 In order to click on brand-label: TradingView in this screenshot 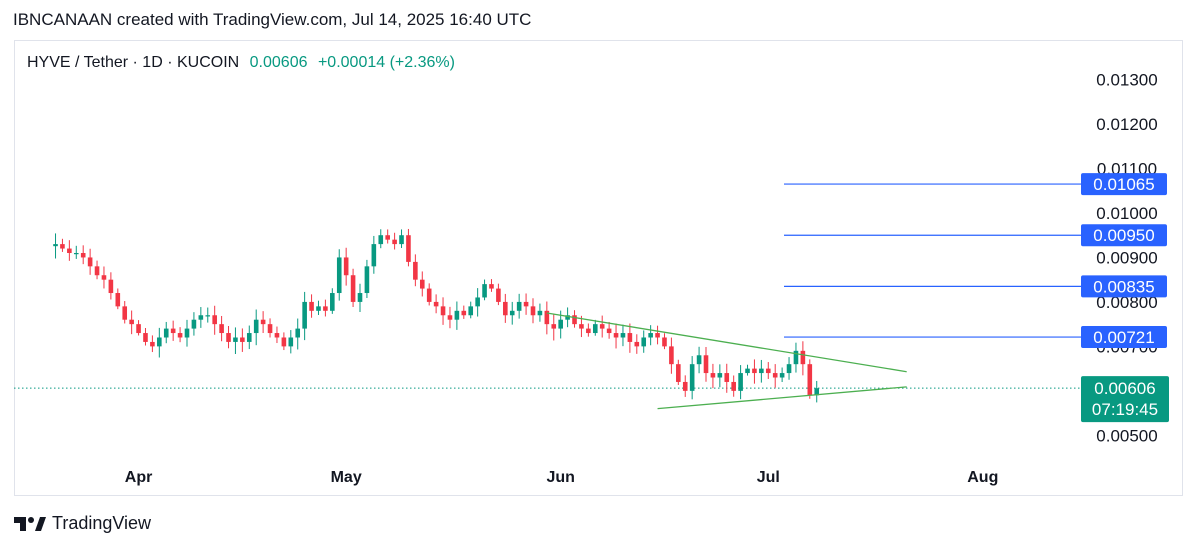, I will do `click(102, 523)`.